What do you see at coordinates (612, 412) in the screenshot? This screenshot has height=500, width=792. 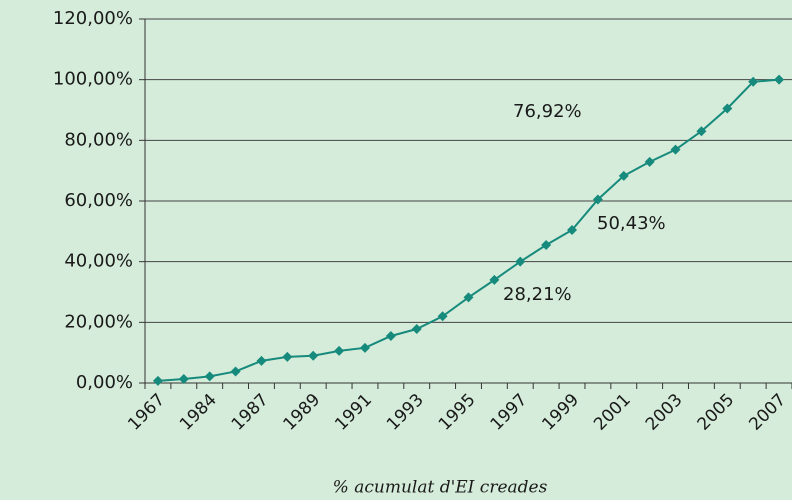 I see `x-tick-label: 2001` at bounding box center [612, 412].